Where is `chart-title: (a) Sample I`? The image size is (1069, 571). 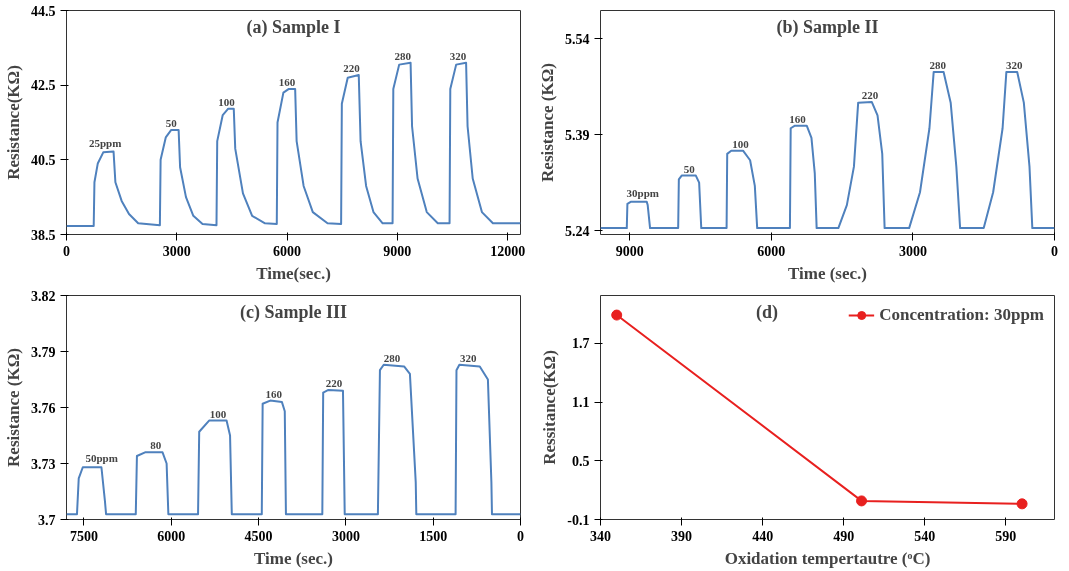
chart-title: (a) Sample I is located at coordinates (293, 27).